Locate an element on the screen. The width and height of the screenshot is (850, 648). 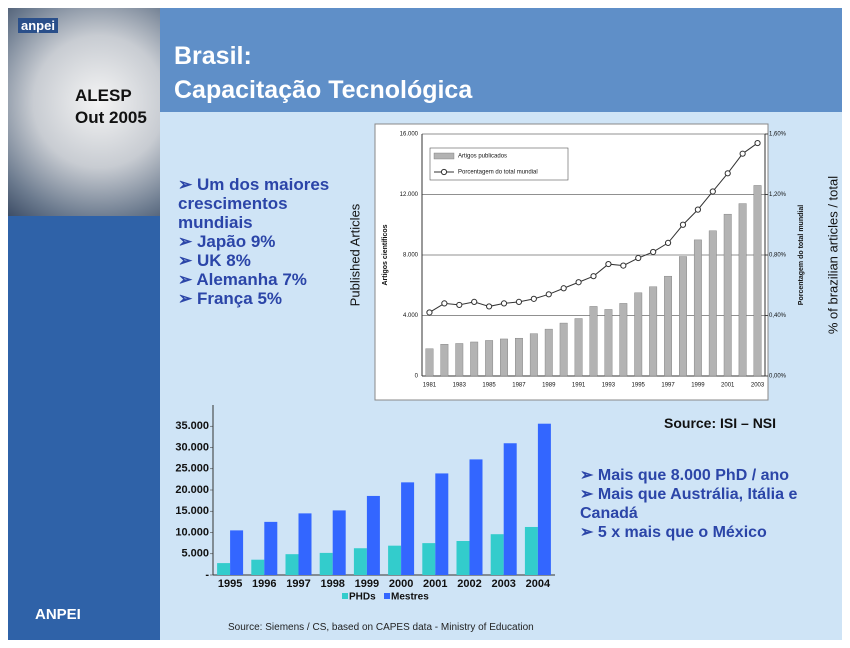
y-tick-label: 16.000 is located at coordinates (409, 135).